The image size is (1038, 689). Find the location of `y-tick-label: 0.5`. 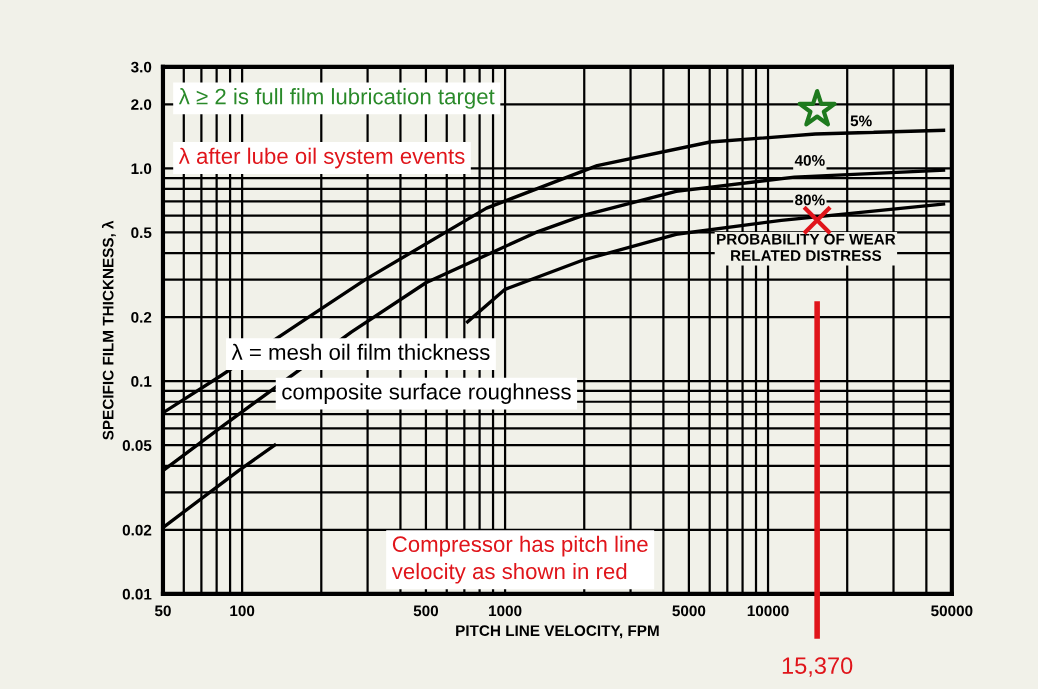

y-tick-label: 0.5 is located at coordinates (141, 233).